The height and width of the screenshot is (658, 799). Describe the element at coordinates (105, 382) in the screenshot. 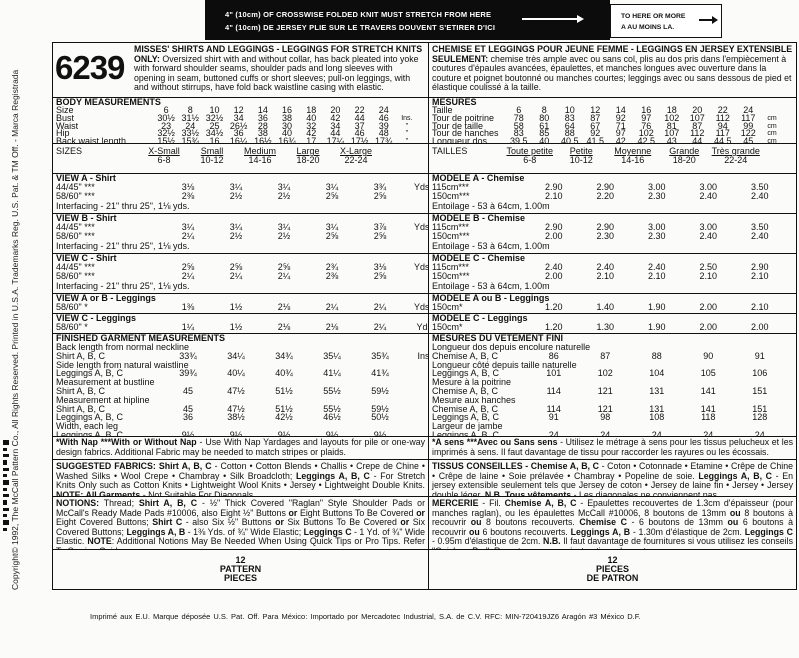

I see `row-label: Measurement at bustline` at that location.